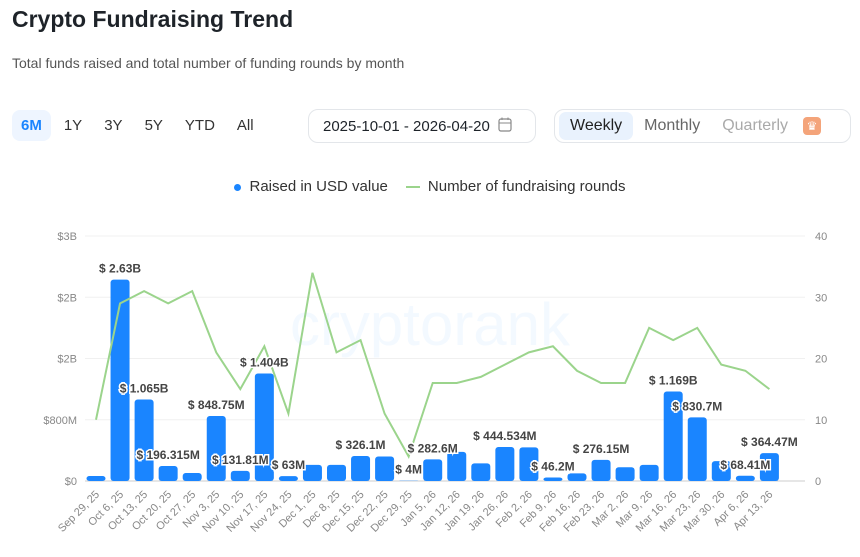 This screenshot has width=860, height=557. I want to click on calendar-icon, so click(505, 126).